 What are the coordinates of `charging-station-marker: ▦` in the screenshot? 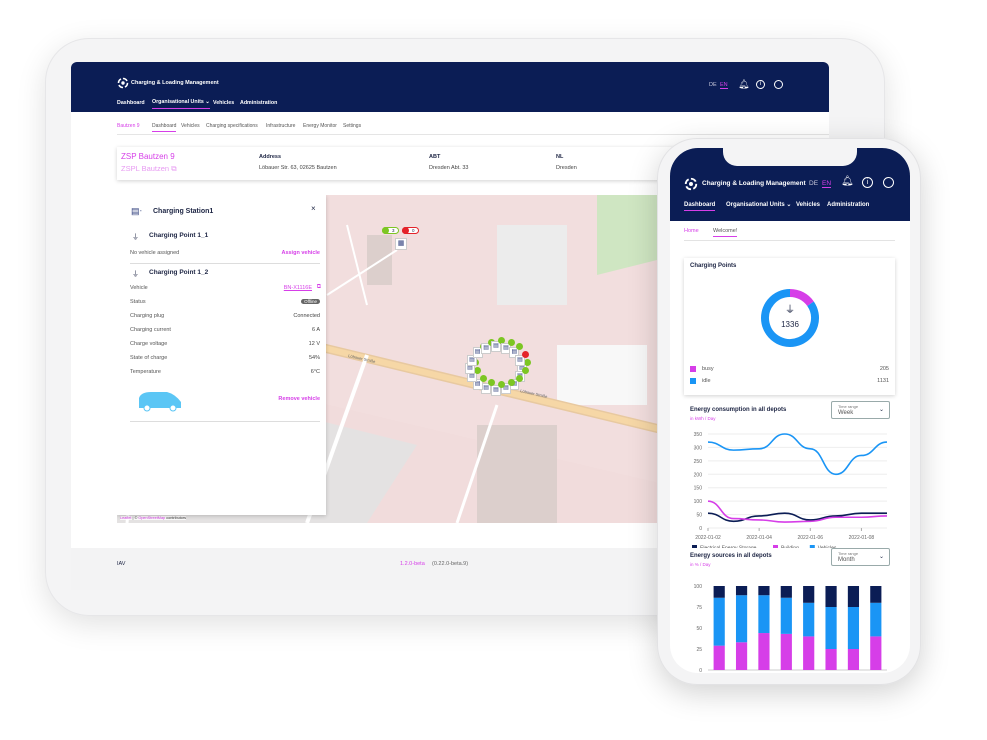 It's located at (401, 244).